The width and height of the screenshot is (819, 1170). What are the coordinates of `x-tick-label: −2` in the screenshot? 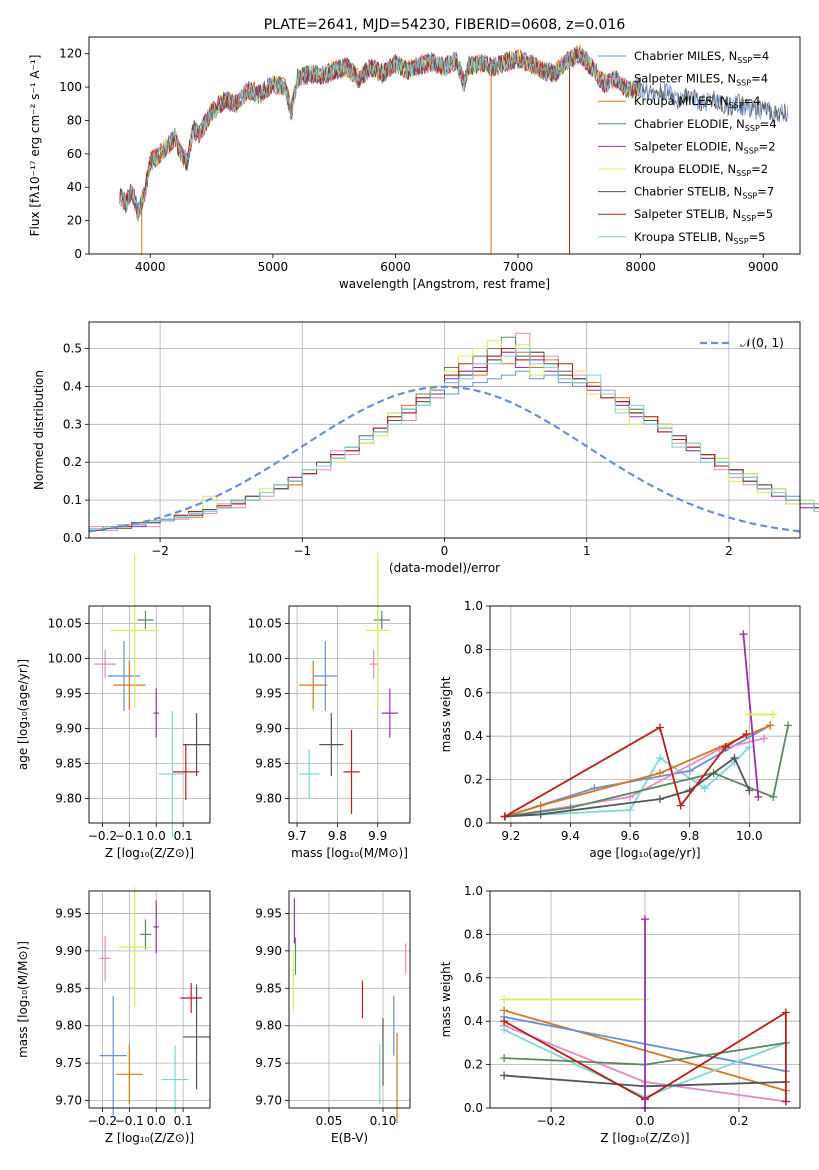 It's located at (160, 551).